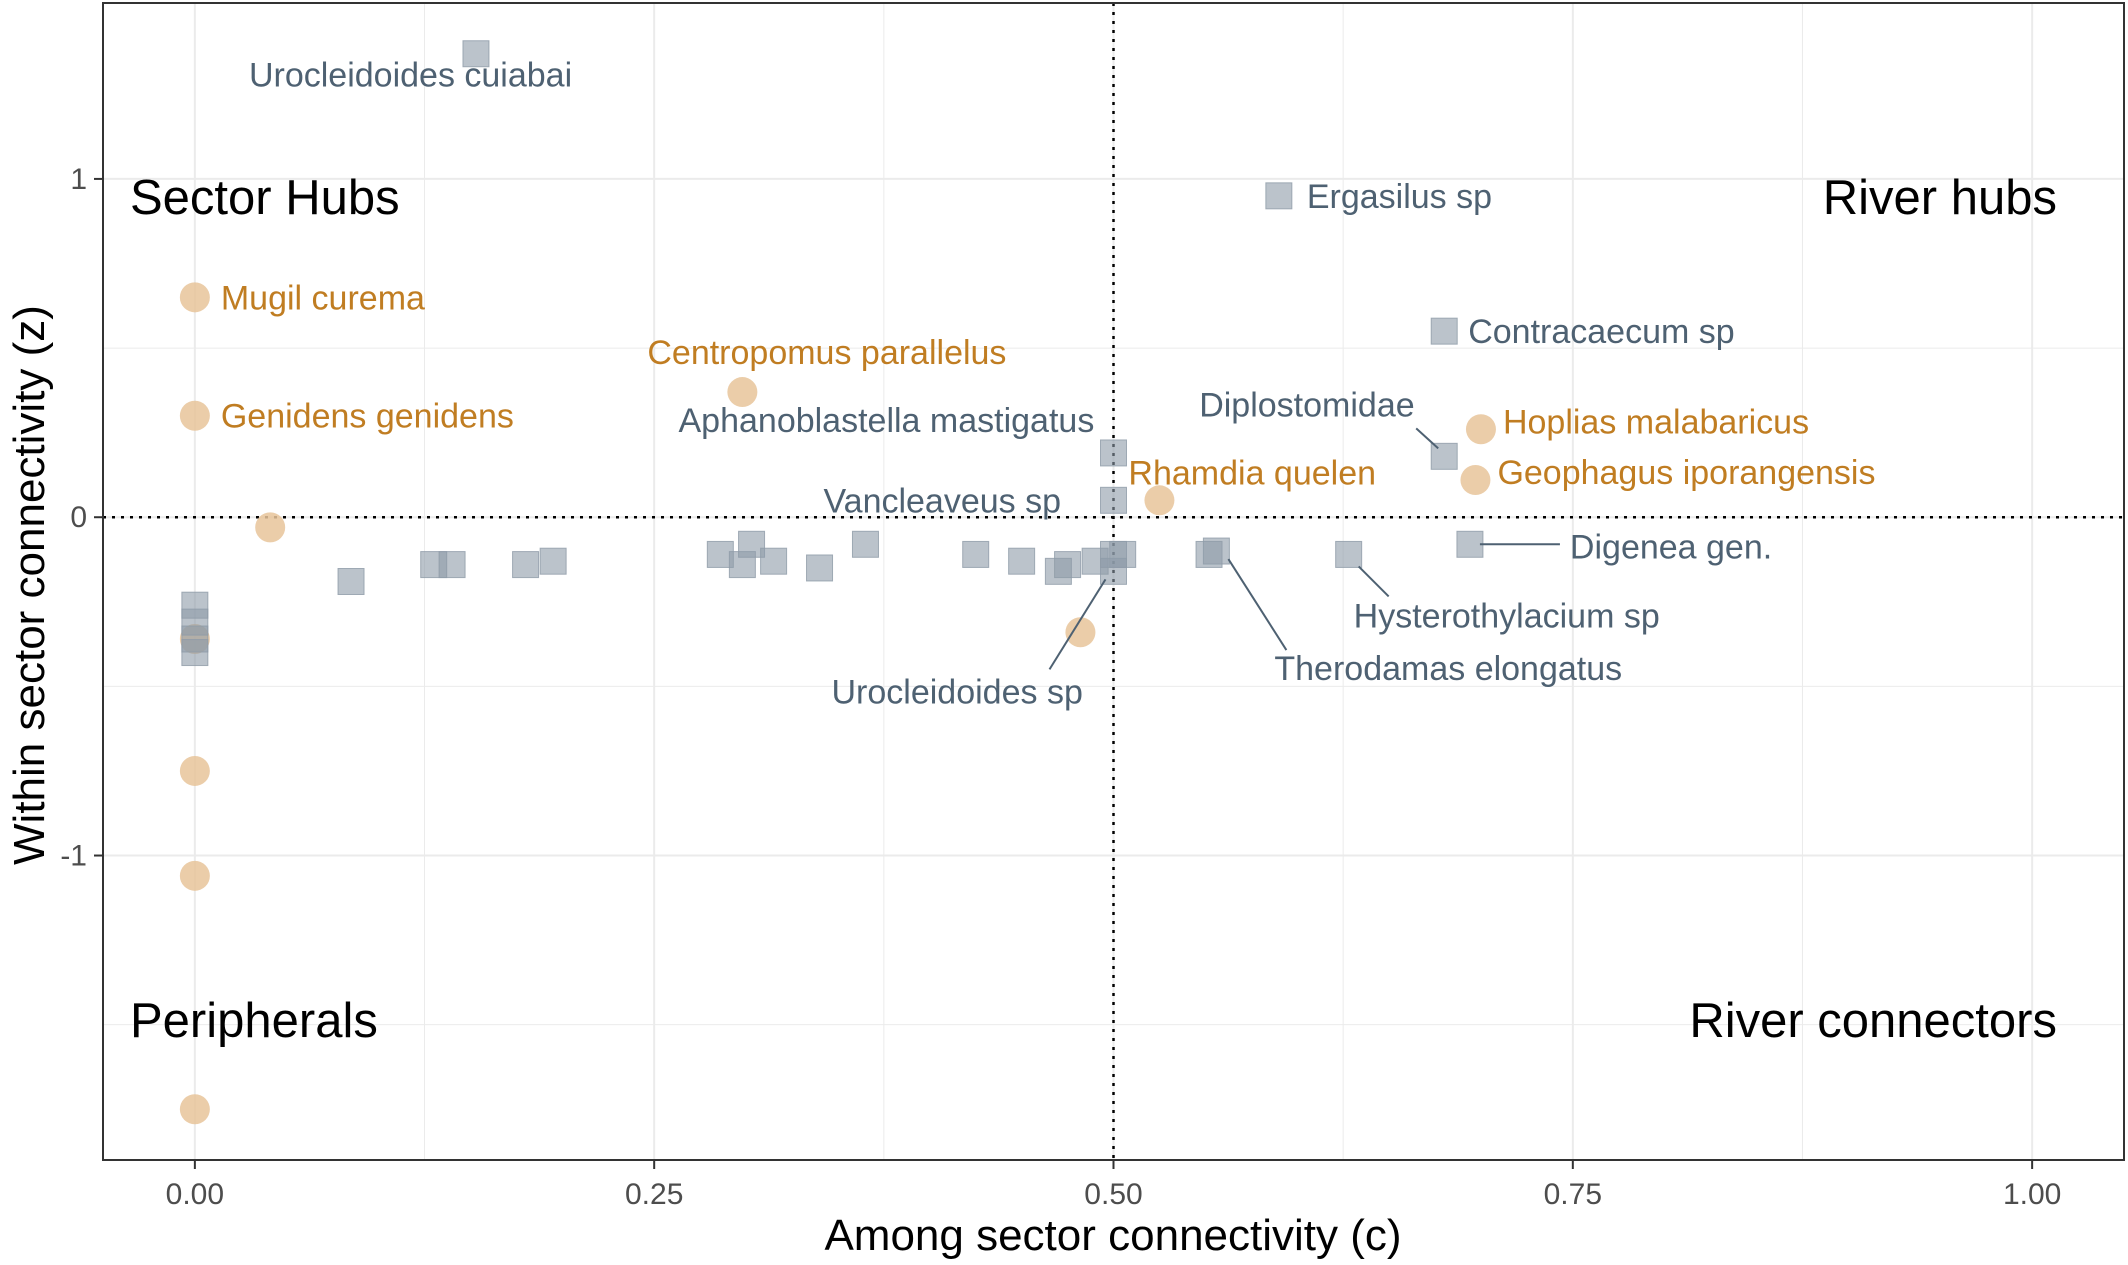 This screenshot has width=2128, height=1265. What do you see at coordinates (323, 298) in the screenshot?
I see `point-label: Mugil curema` at bounding box center [323, 298].